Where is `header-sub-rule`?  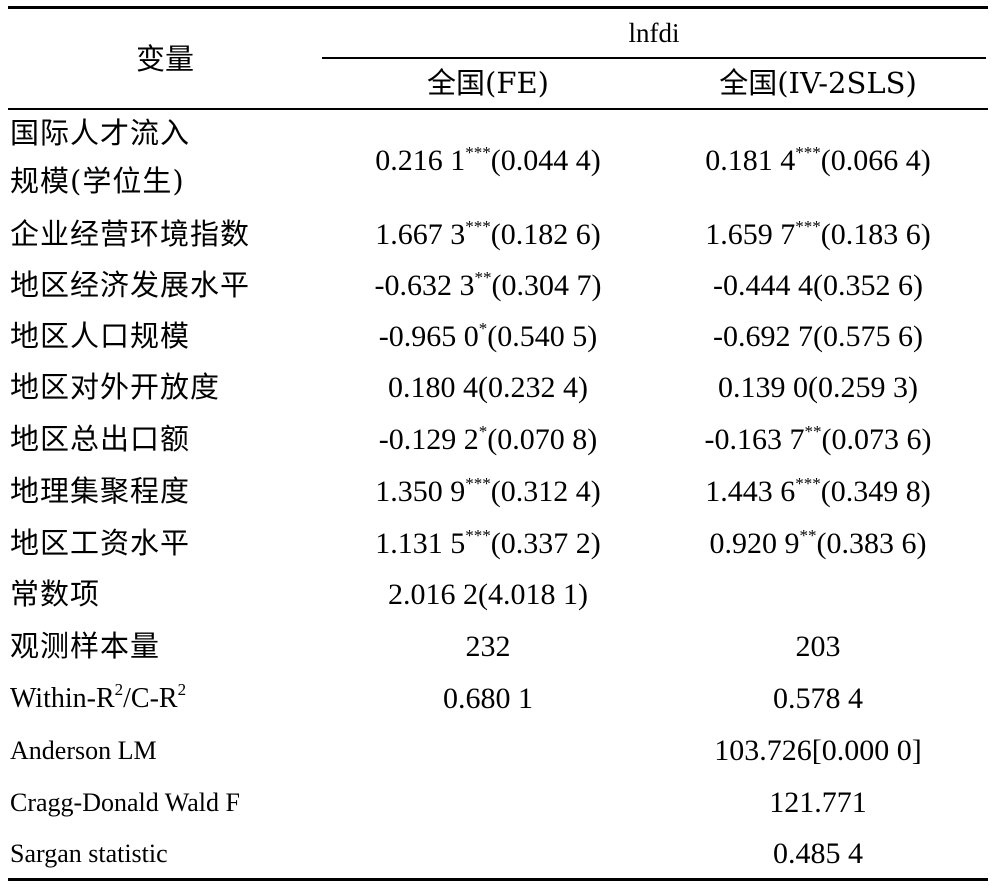 header-sub-rule is located at coordinates (654, 58).